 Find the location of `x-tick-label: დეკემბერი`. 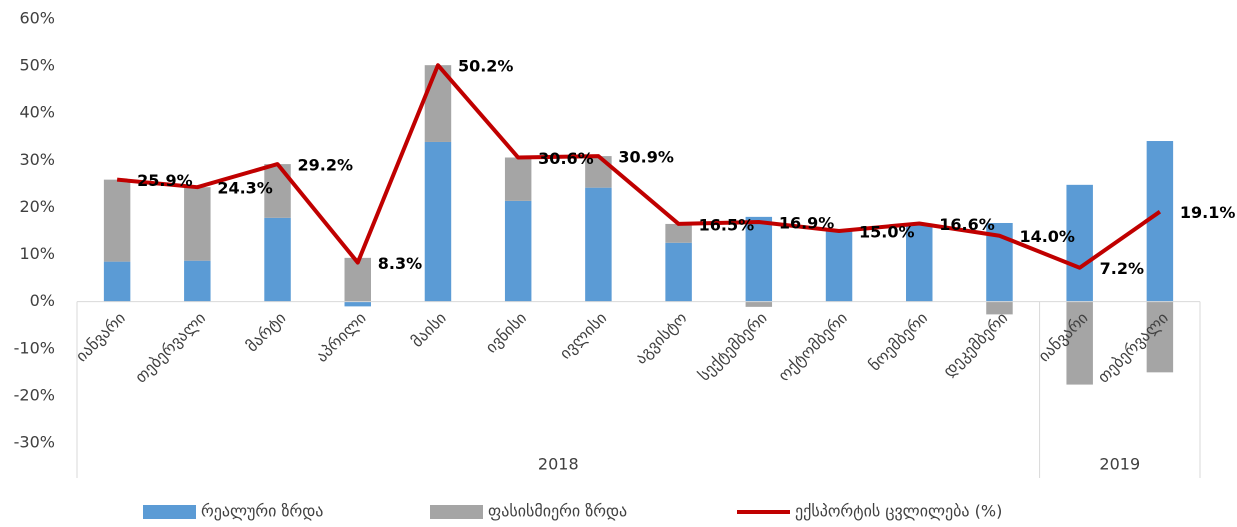

x-tick-label: დეკემბერი is located at coordinates (975, 344).